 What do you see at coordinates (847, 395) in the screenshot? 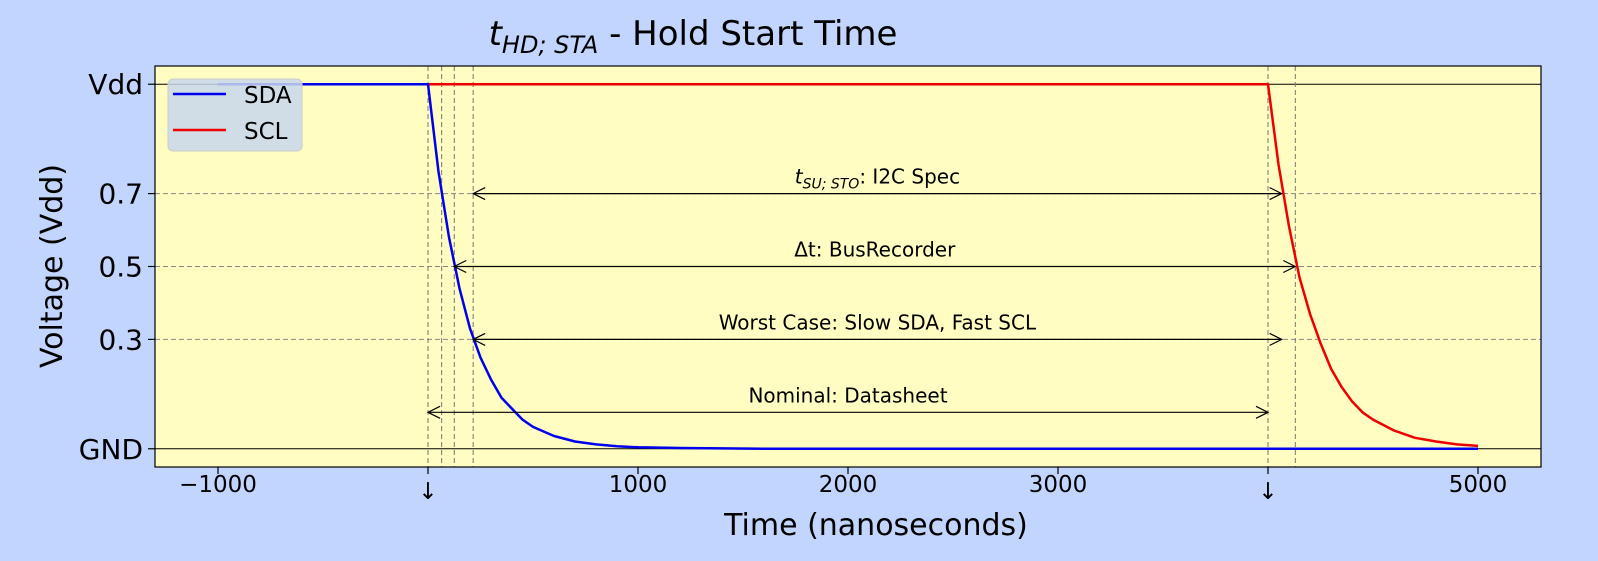
I see `annotation-label: Nominal: Datasheet` at bounding box center [847, 395].